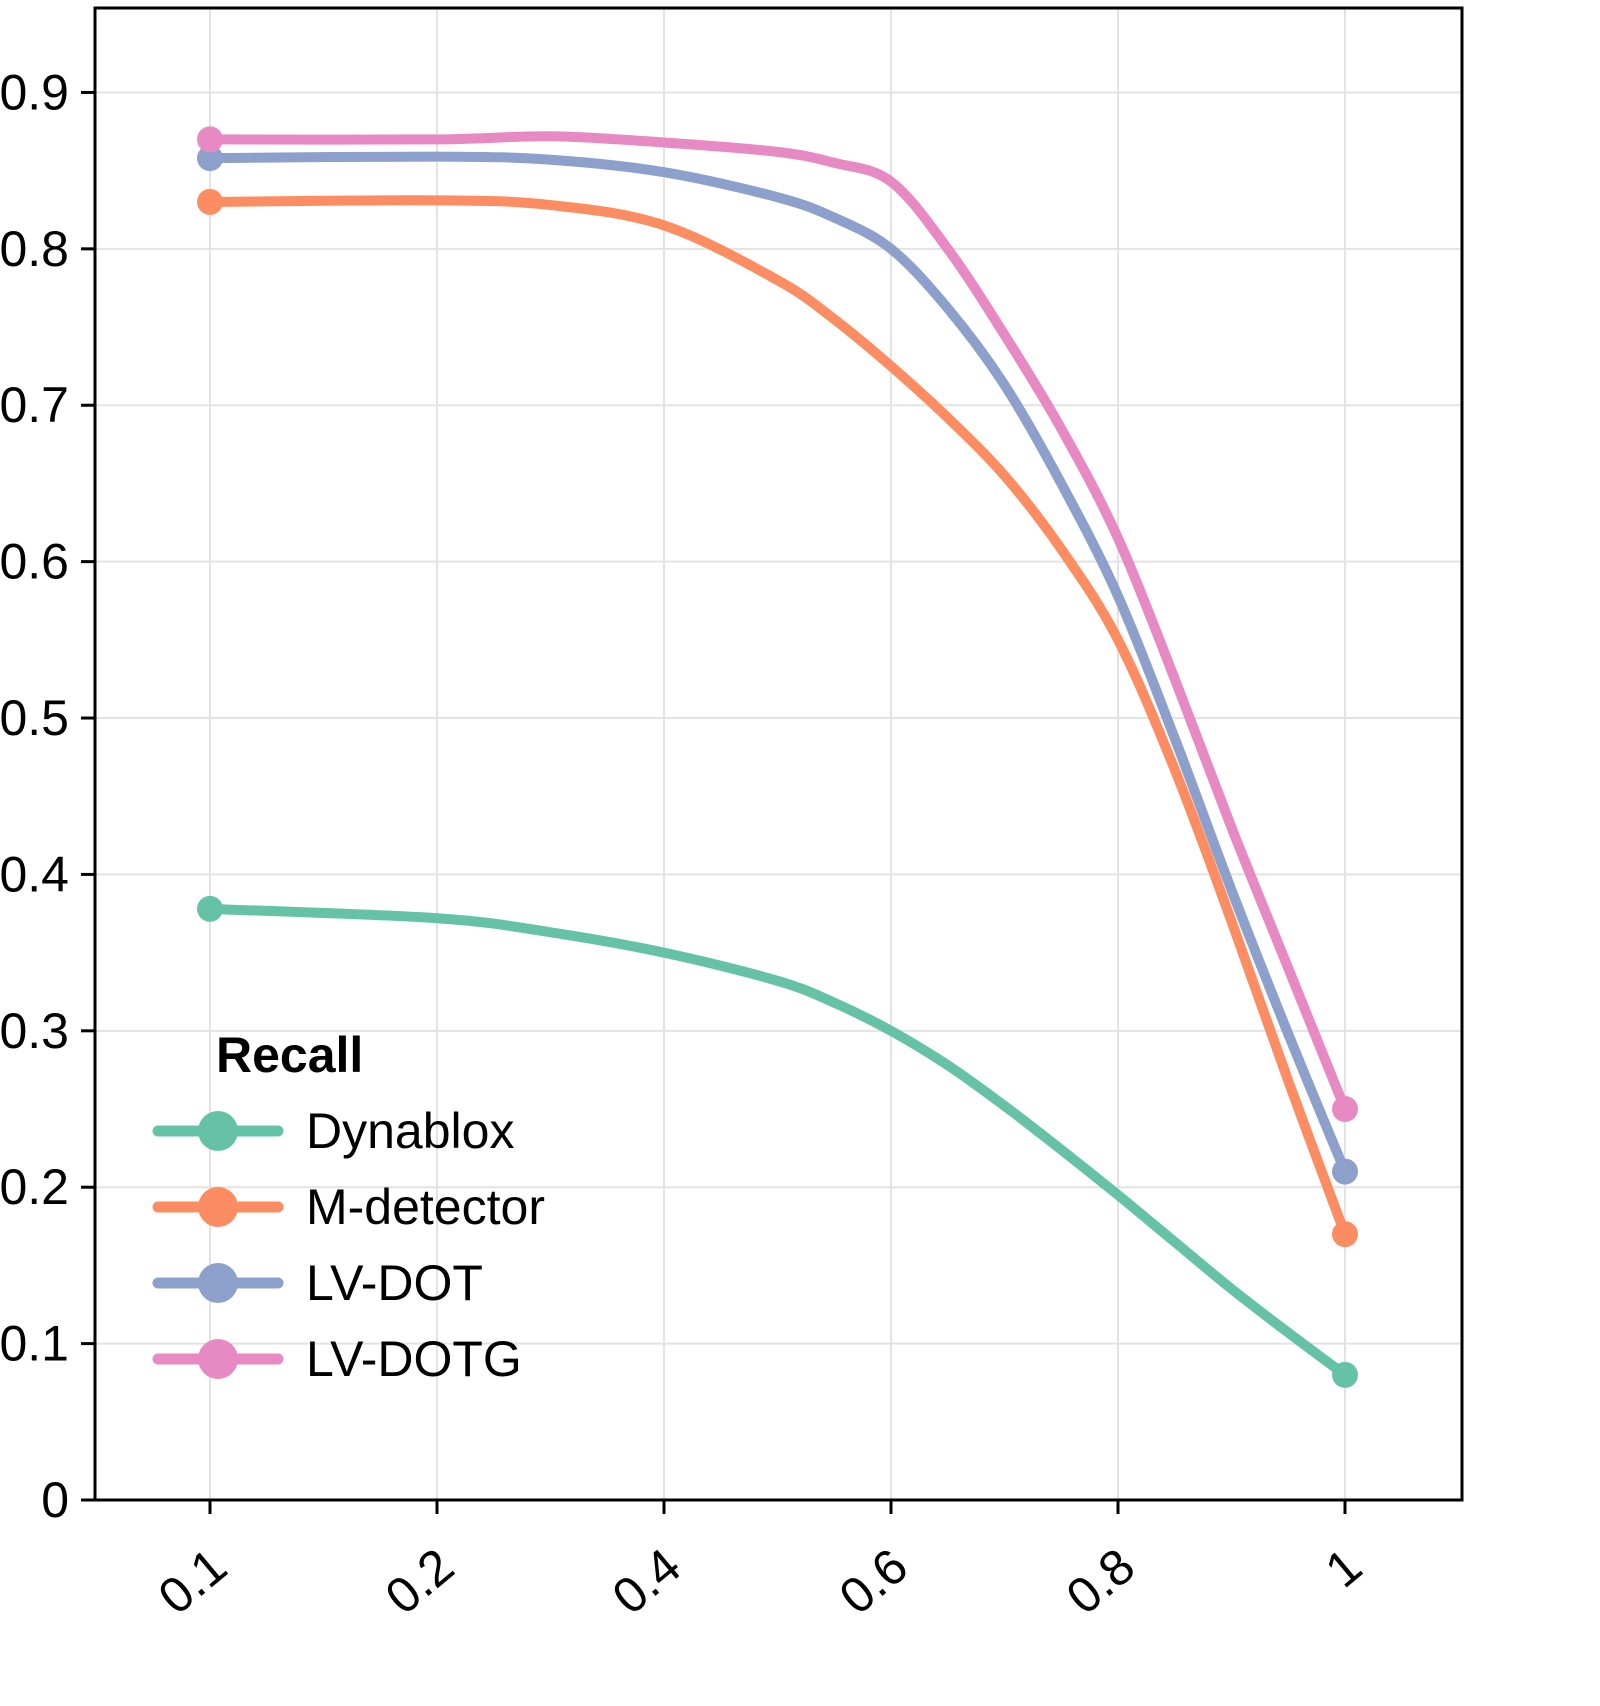 The image size is (1600, 1706). Describe the element at coordinates (34, 1031) in the screenshot. I see `y-tick-label: 0.3` at that location.